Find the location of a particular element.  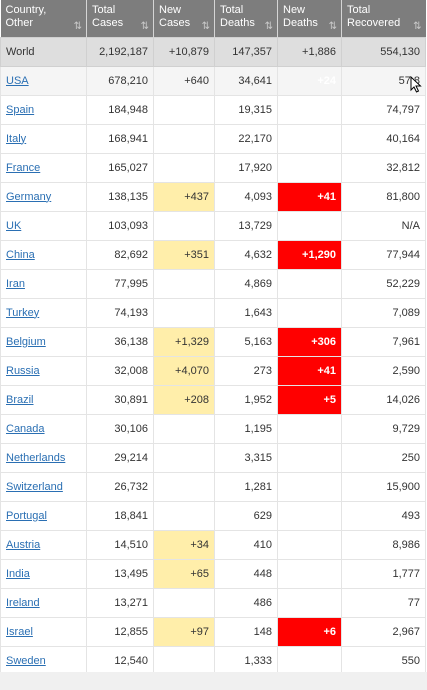

new-cases-cell: +97 is located at coordinates (184, 631).